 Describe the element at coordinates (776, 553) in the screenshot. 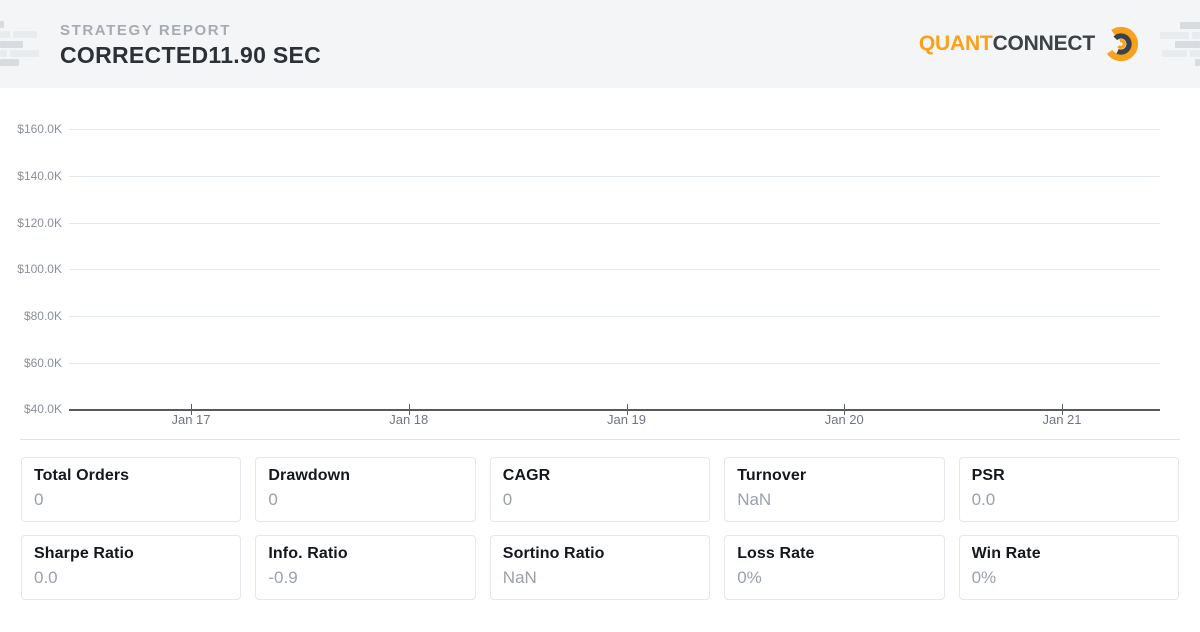

I see `stat-card-label: Loss Rate` at that location.